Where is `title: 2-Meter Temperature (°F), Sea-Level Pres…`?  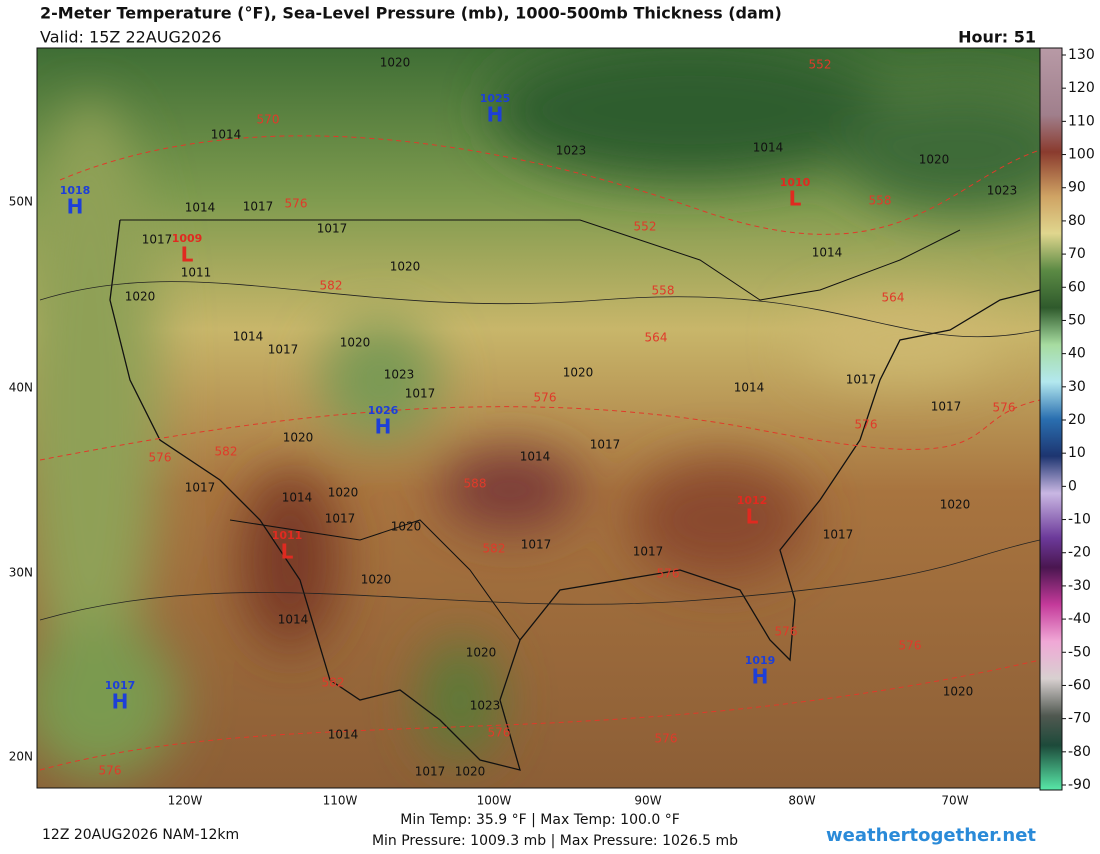 title: 2-Meter Temperature (°F), Sea-Level Pres… is located at coordinates (411, 13).